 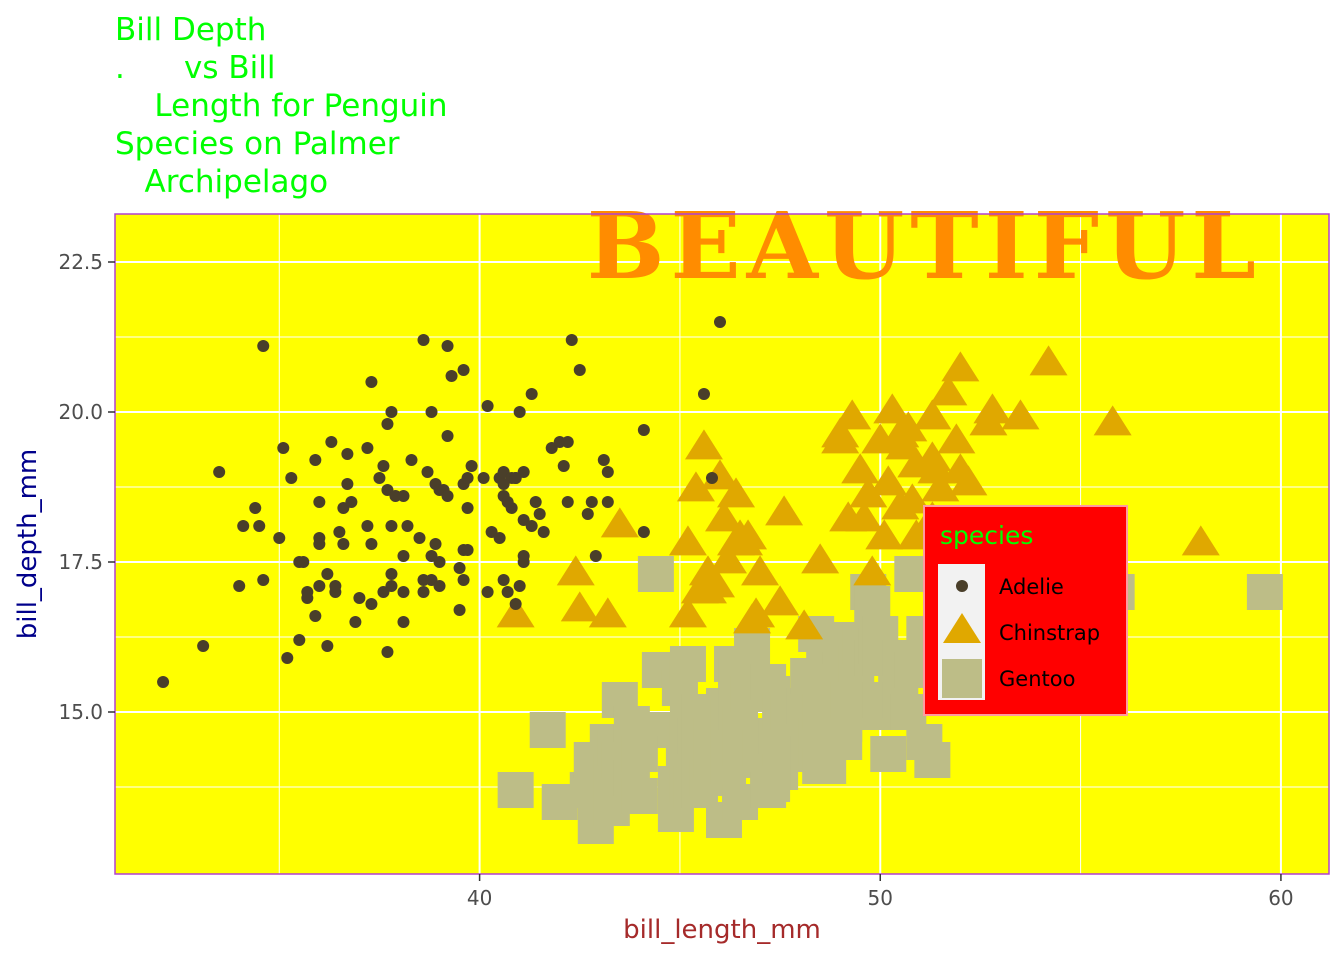 What do you see at coordinates (479, 898) in the screenshot?
I see `x-tick-label: 40` at bounding box center [479, 898].